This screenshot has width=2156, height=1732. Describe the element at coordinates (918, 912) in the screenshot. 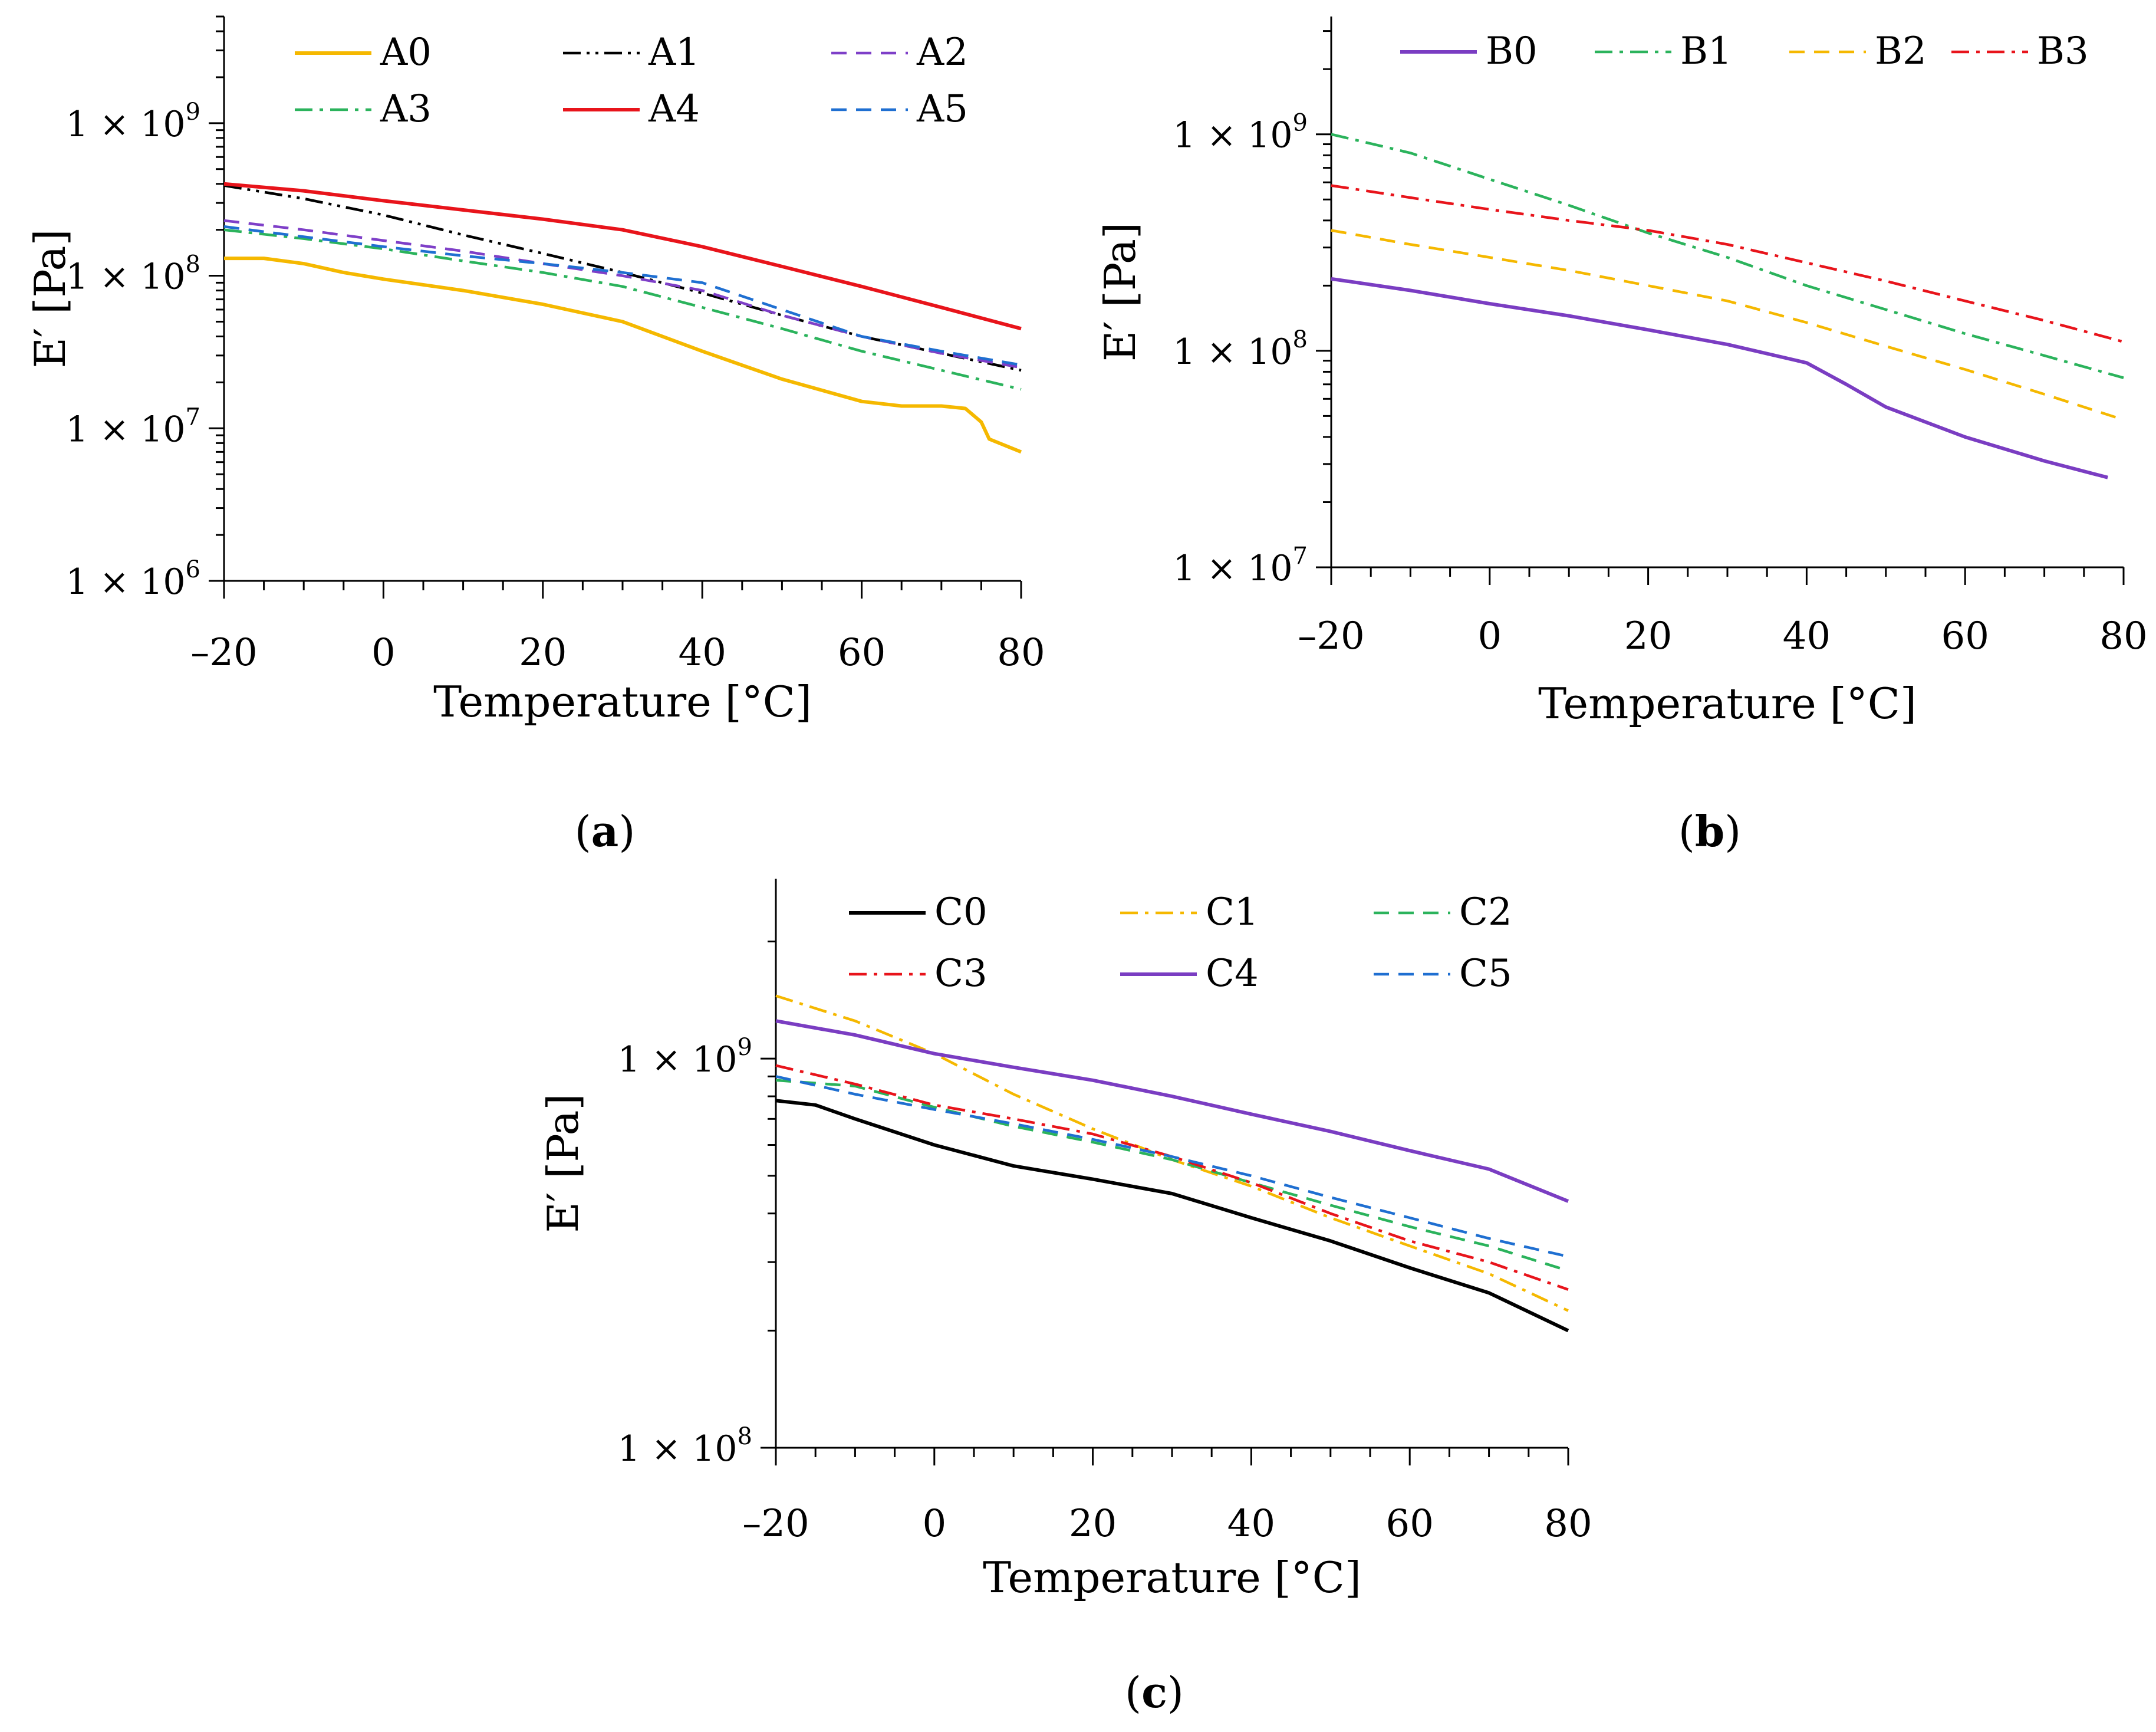

I see `legend-item-C0: C0` at that location.